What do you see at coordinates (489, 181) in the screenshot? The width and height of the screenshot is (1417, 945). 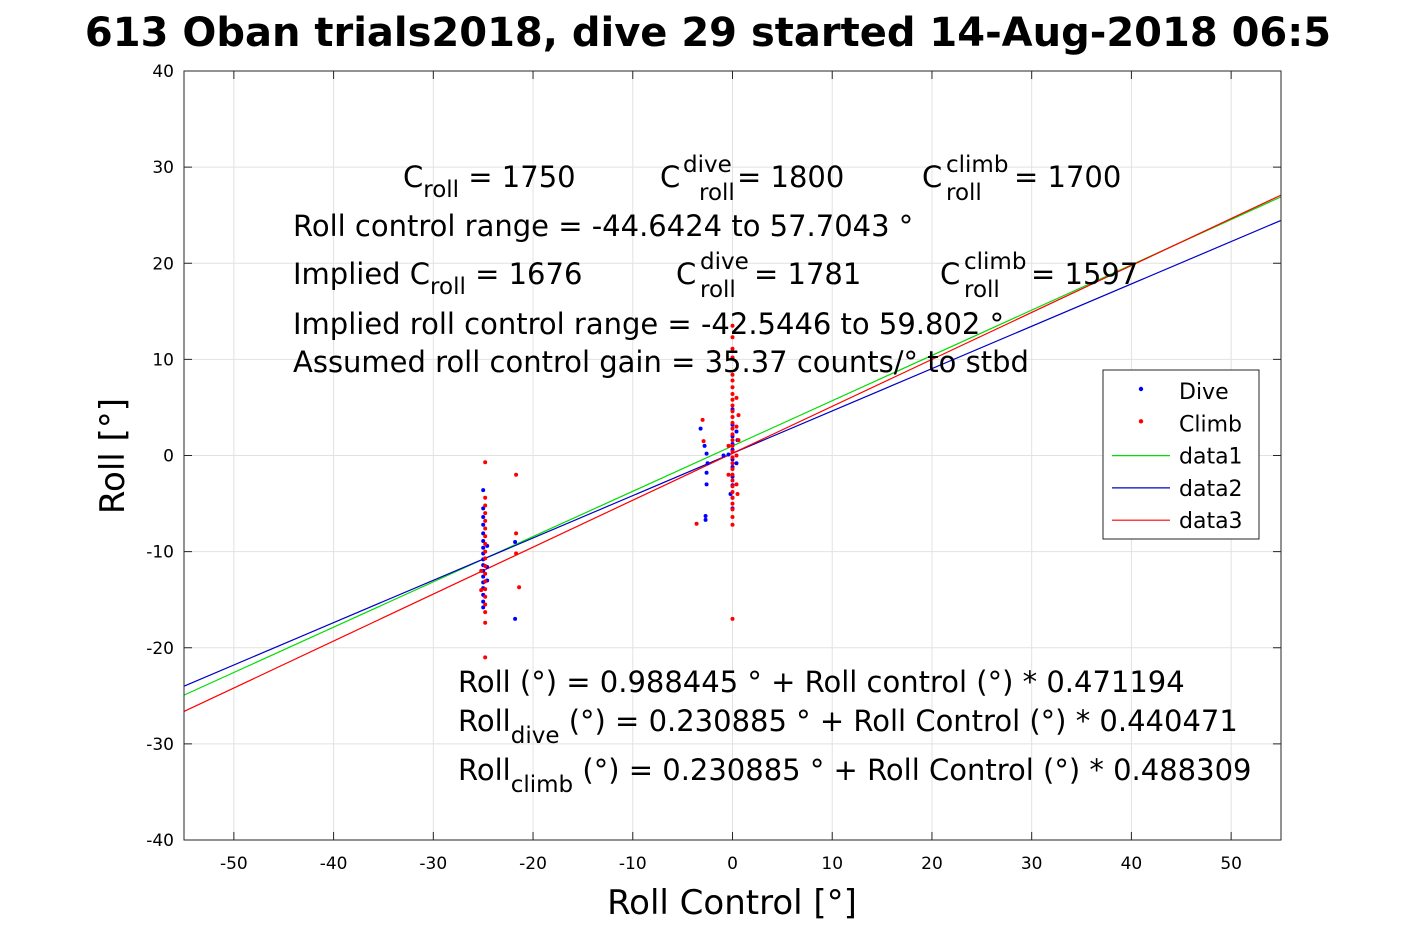 I see `c-roll-text: Croll = 1750` at bounding box center [489, 181].